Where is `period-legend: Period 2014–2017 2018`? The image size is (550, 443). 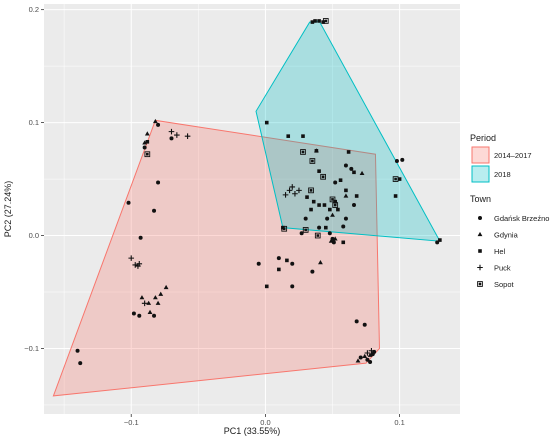
period-legend: Period 2014–2017 2018 is located at coordinates (501, 158).